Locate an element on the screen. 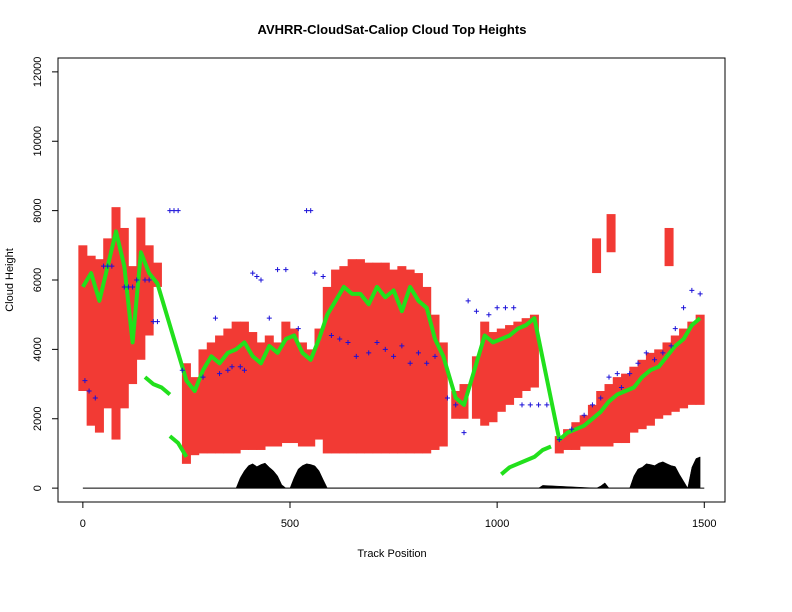 The image size is (792, 612). y-axis: 0 2000 4000 6000 8000 10000 12000 is located at coordinates (45, 274).